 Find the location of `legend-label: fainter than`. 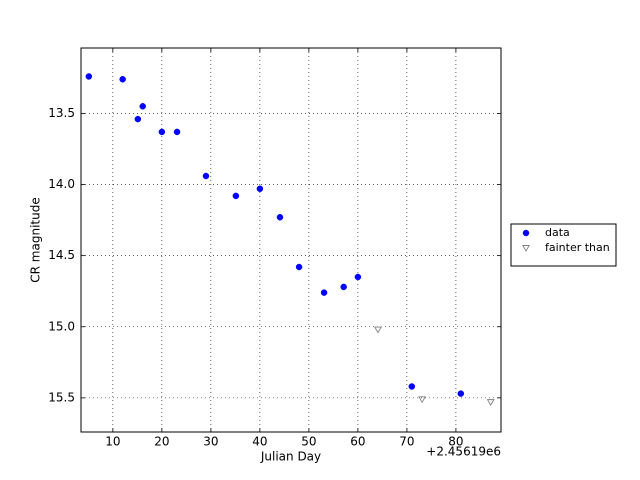

legend-label: fainter than is located at coordinates (577, 247).